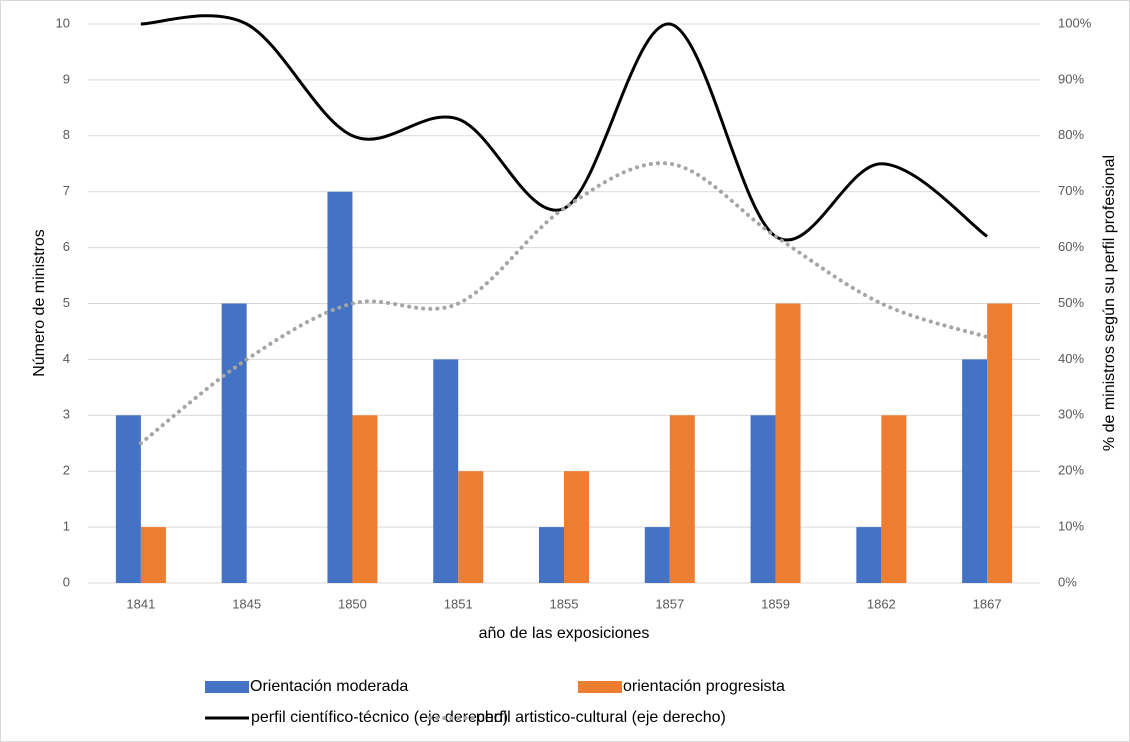 Image resolution: width=1130 pixels, height=742 pixels. I want to click on x-axis-title: año de las exposiciones, so click(564, 633).